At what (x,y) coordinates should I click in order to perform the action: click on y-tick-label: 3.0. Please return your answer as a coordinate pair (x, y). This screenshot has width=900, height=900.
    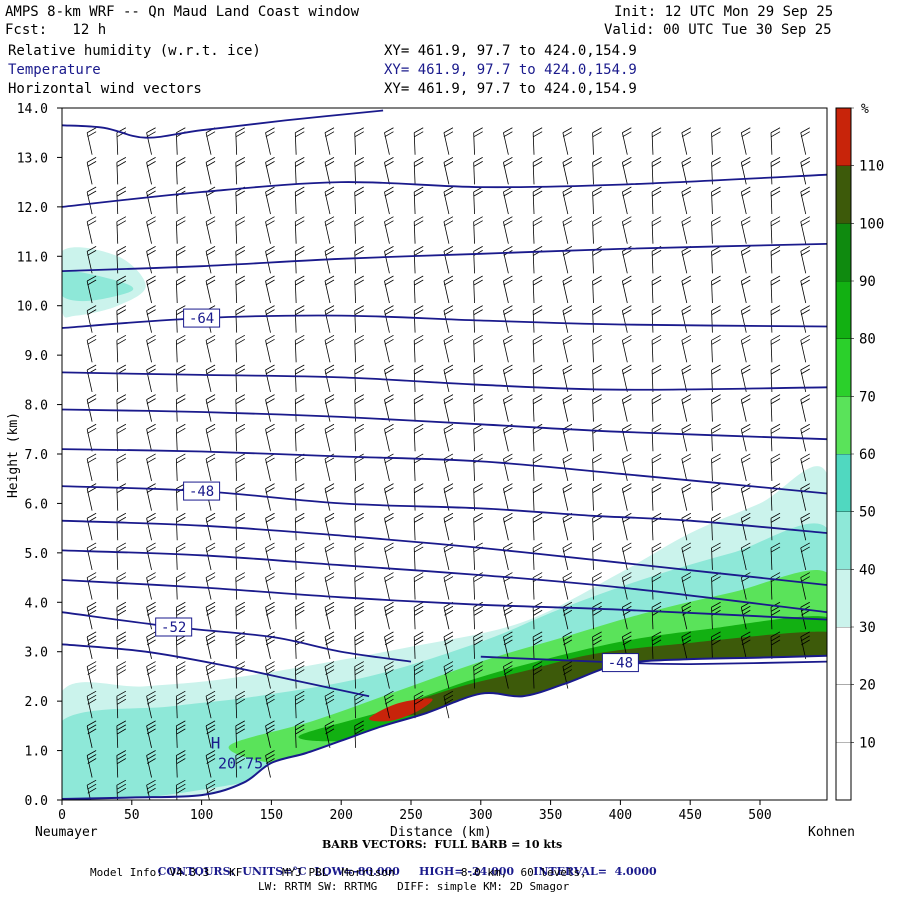
    Looking at the image, I should click on (36, 653).